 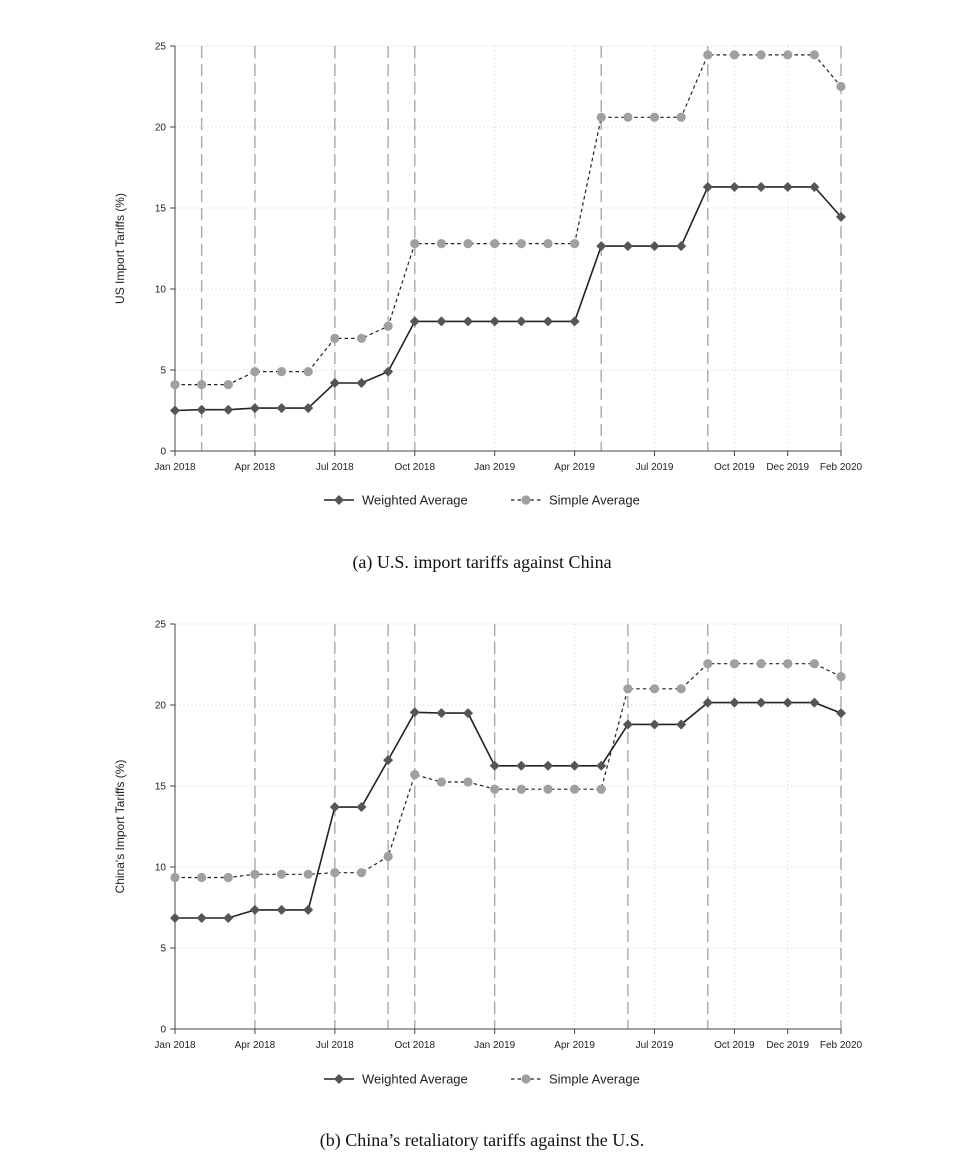 What do you see at coordinates (161, 209) in the screenshot?
I see `y-tick-label: 15` at bounding box center [161, 209].